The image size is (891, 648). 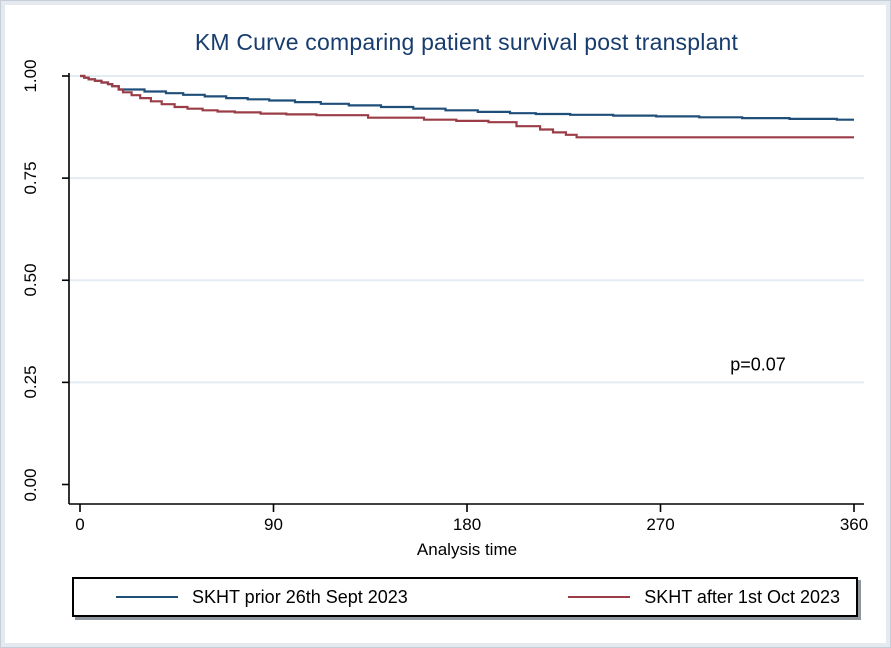 I want to click on legend-label-prior: SKHT prior 26th Sept 2023, so click(x=300, y=596).